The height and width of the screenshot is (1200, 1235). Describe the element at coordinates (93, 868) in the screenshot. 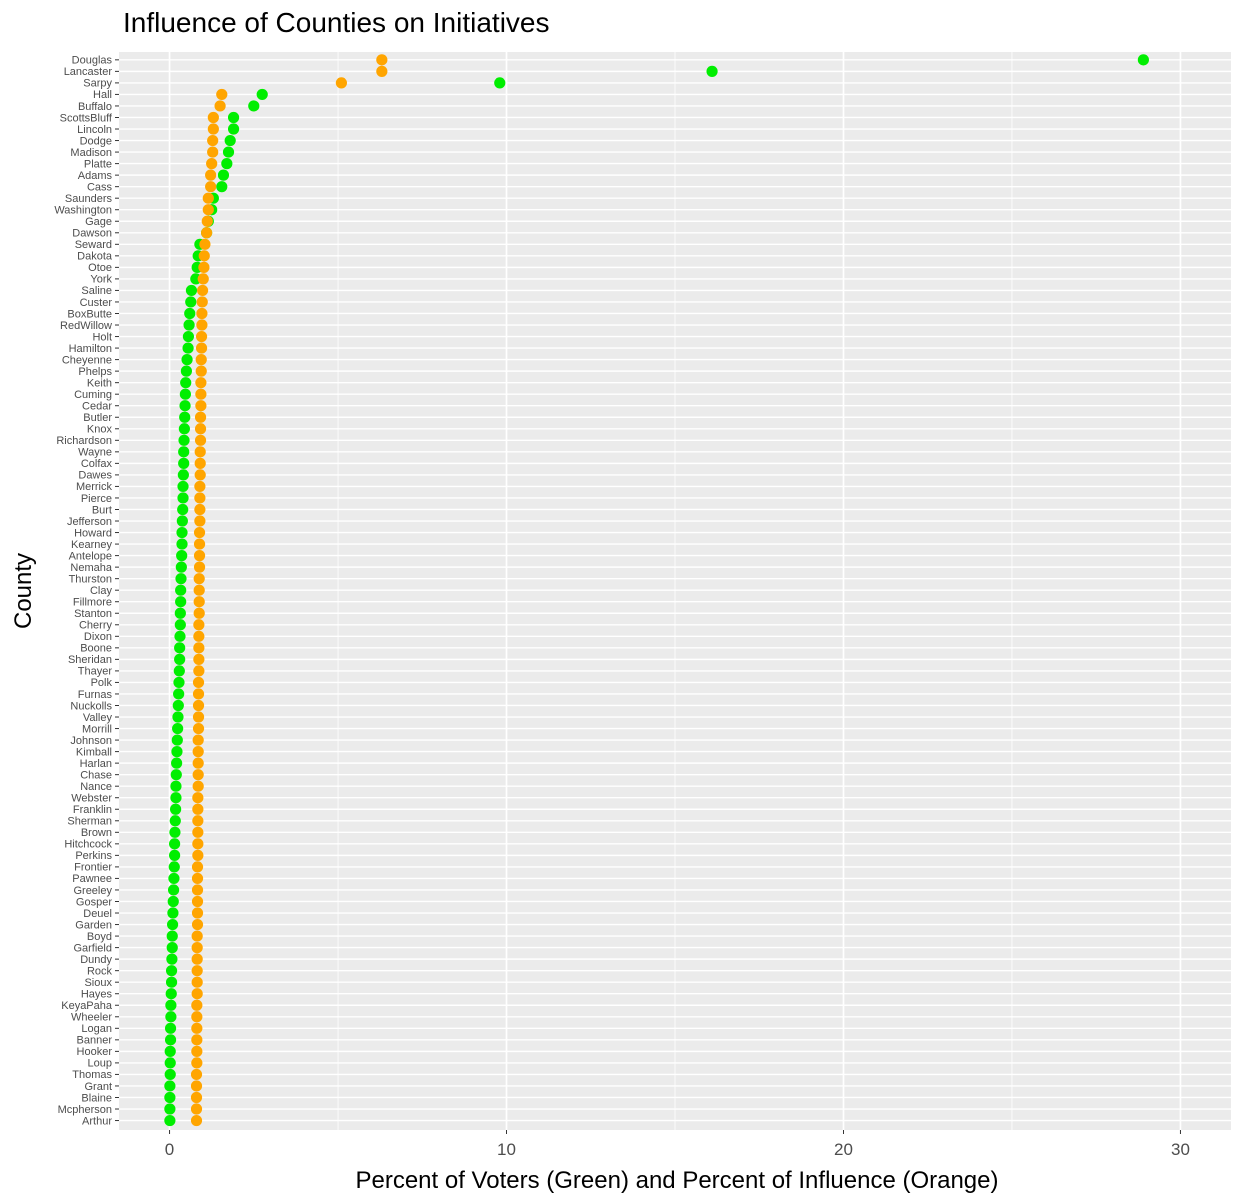

I see `y-tick-label: Frontier` at that location.